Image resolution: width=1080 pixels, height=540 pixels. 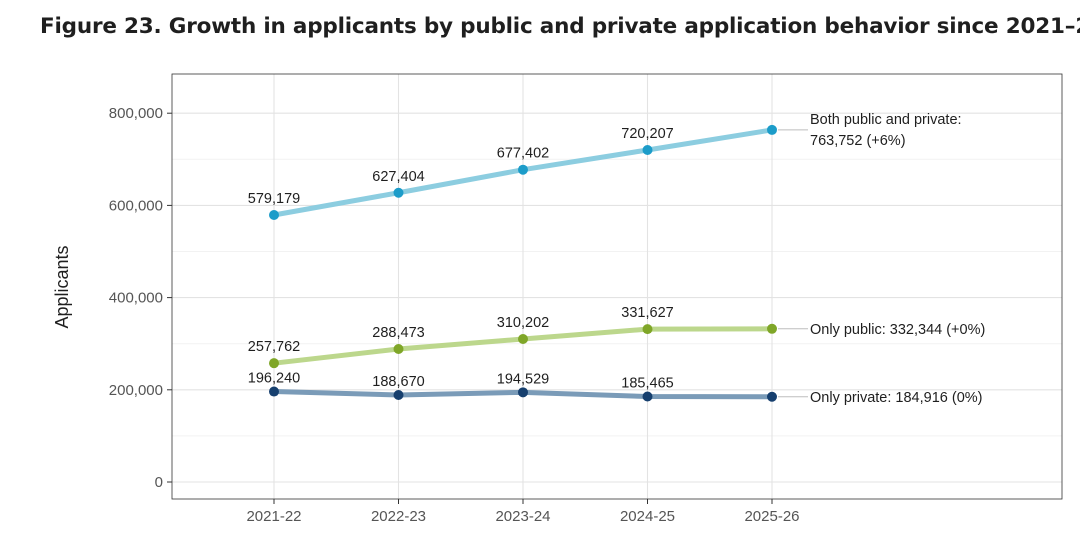 I want to click on x-tick-label: 2021-22, so click(x=273, y=516).